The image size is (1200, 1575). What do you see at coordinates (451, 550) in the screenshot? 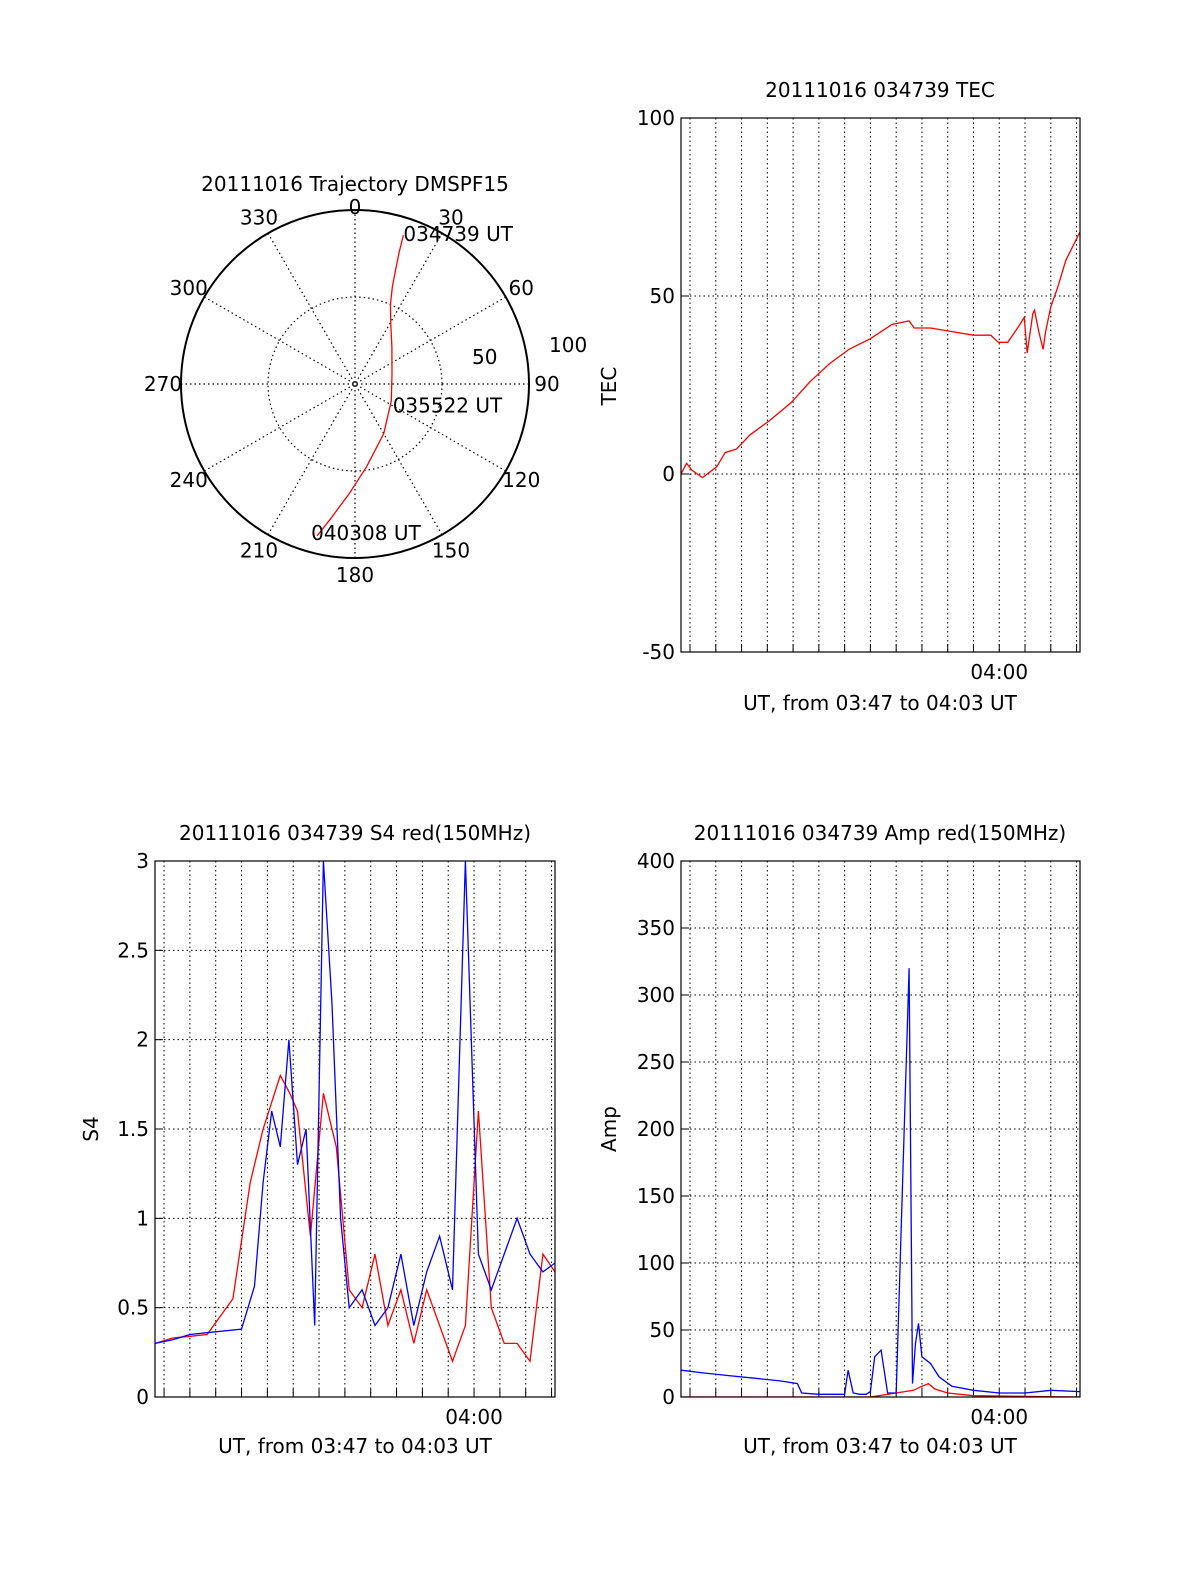
I see `polar-angle-label: 150` at bounding box center [451, 550].